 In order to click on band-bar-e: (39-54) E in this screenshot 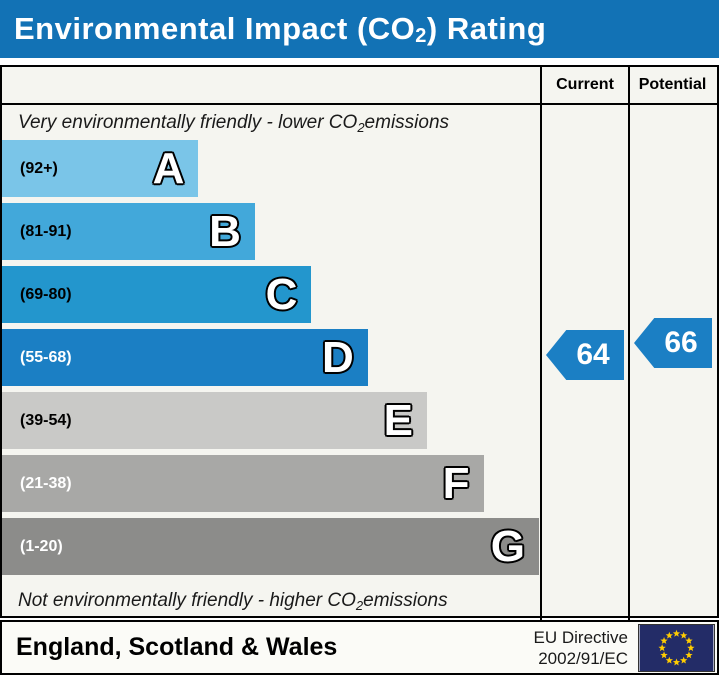, I will do `click(215, 420)`.